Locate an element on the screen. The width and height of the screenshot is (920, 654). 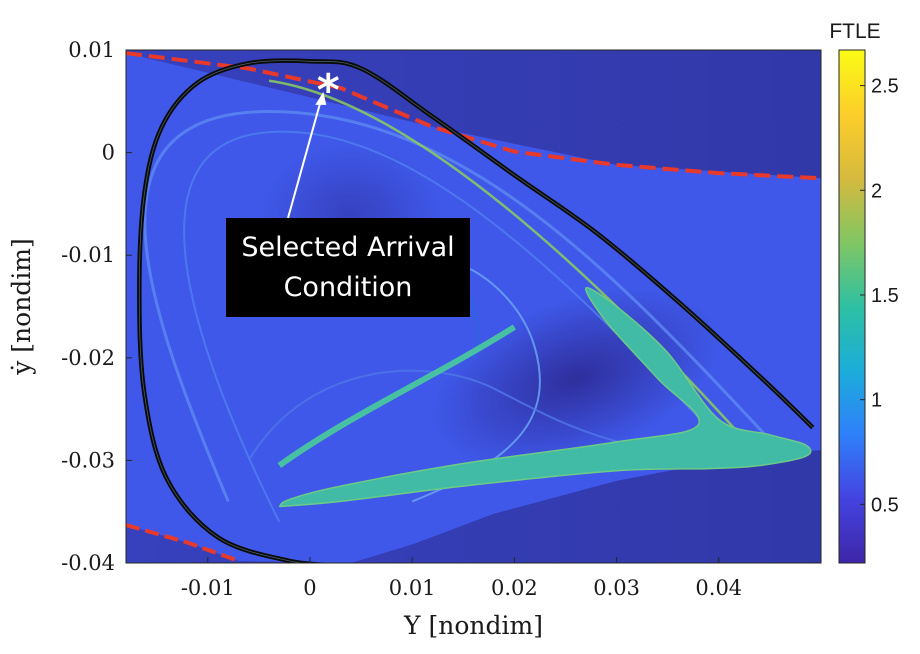
annotation-text-line: Condition is located at coordinates (348, 287).